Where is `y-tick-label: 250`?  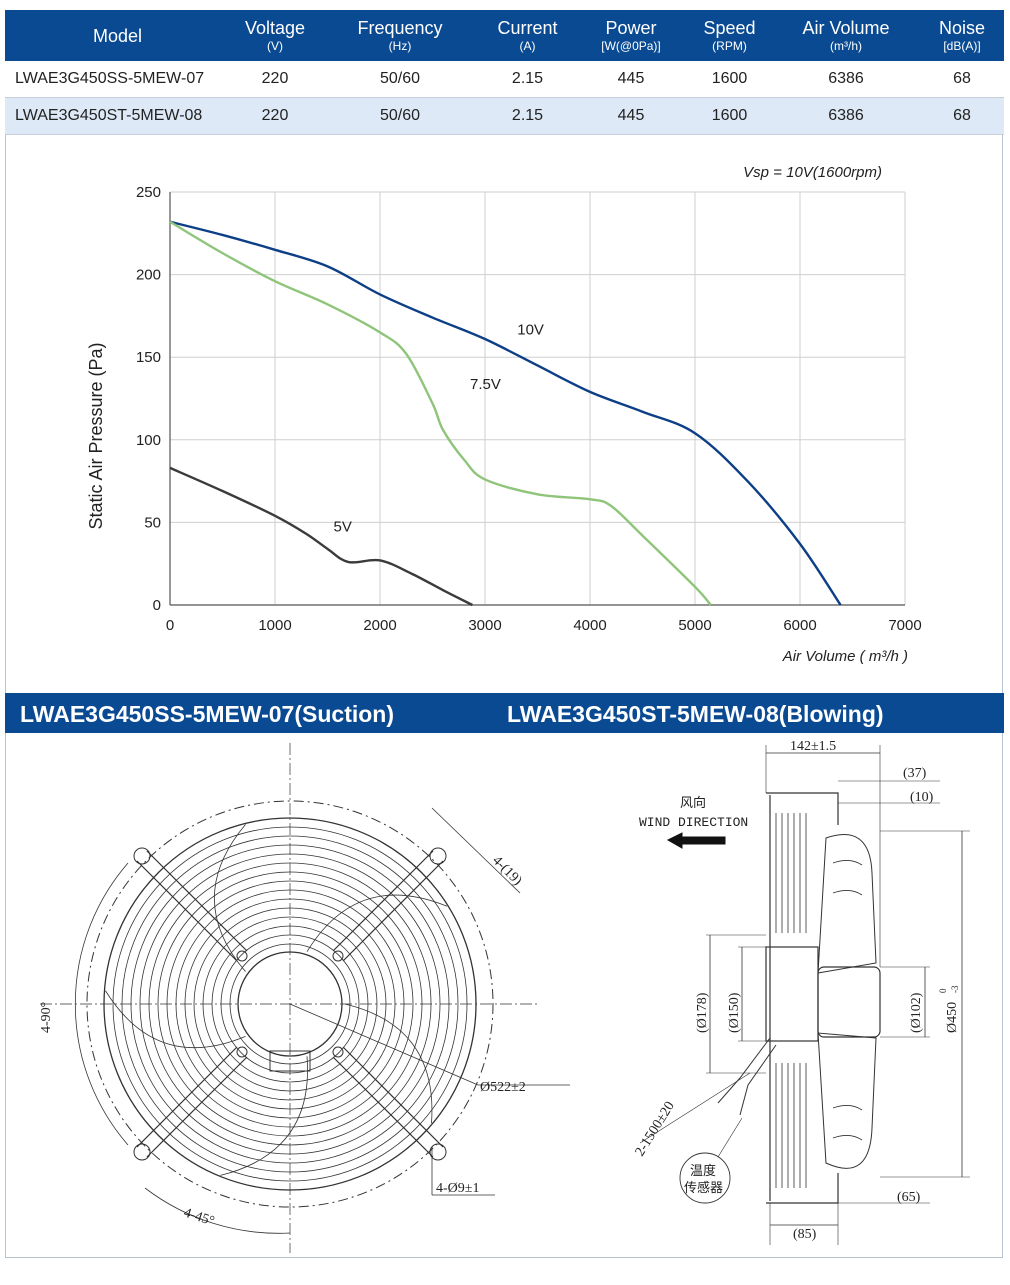
y-tick-label: 250 is located at coordinates (148, 192).